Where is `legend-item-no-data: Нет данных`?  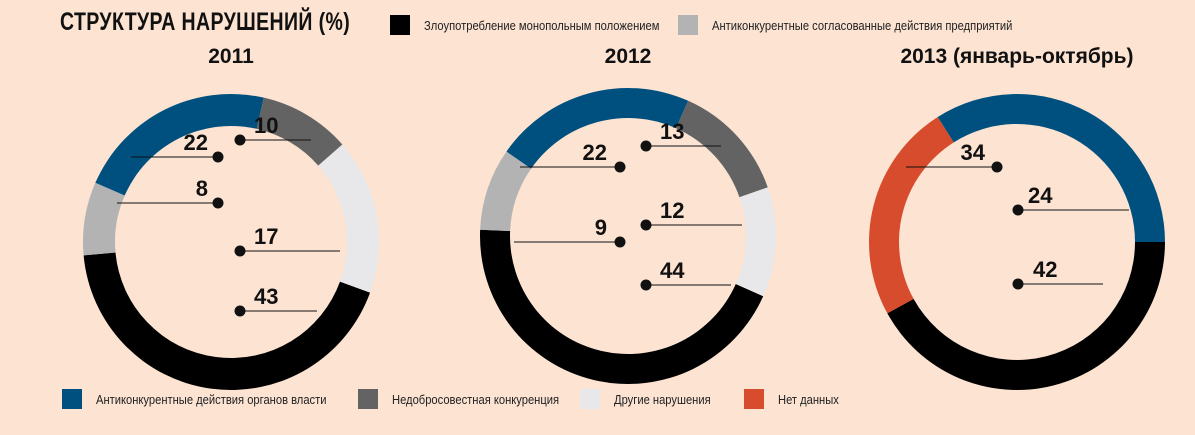
legend-item-no-data: Нет данных is located at coordinates (796, 399).